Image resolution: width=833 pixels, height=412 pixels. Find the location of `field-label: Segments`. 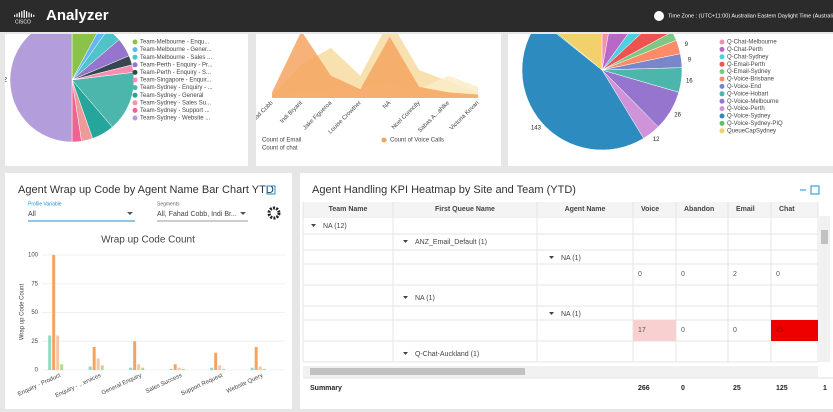

field-label: Segments is located at coordinates (168, 204).